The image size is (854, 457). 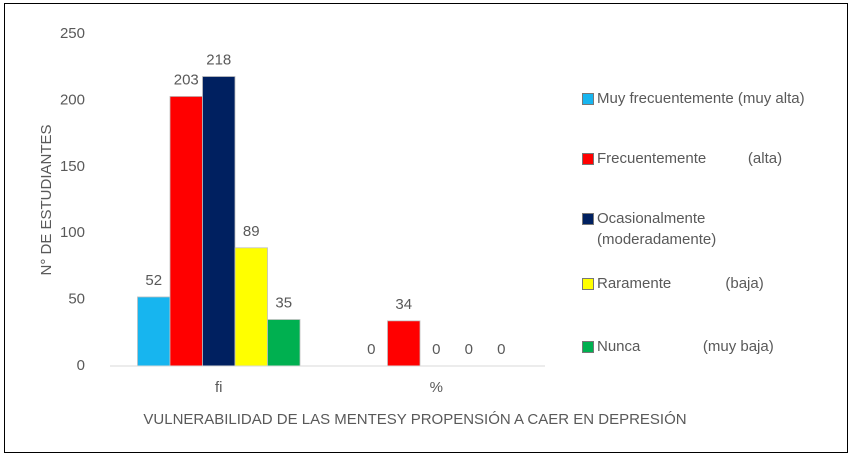 I want to click on legend-label: Raramente (baja), so click(x=680, y=283).